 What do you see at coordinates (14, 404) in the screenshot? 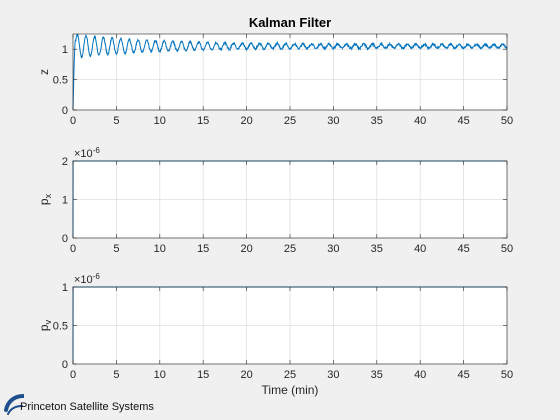
I see `princeton-logo-icon` at bounding box center [14, 404].